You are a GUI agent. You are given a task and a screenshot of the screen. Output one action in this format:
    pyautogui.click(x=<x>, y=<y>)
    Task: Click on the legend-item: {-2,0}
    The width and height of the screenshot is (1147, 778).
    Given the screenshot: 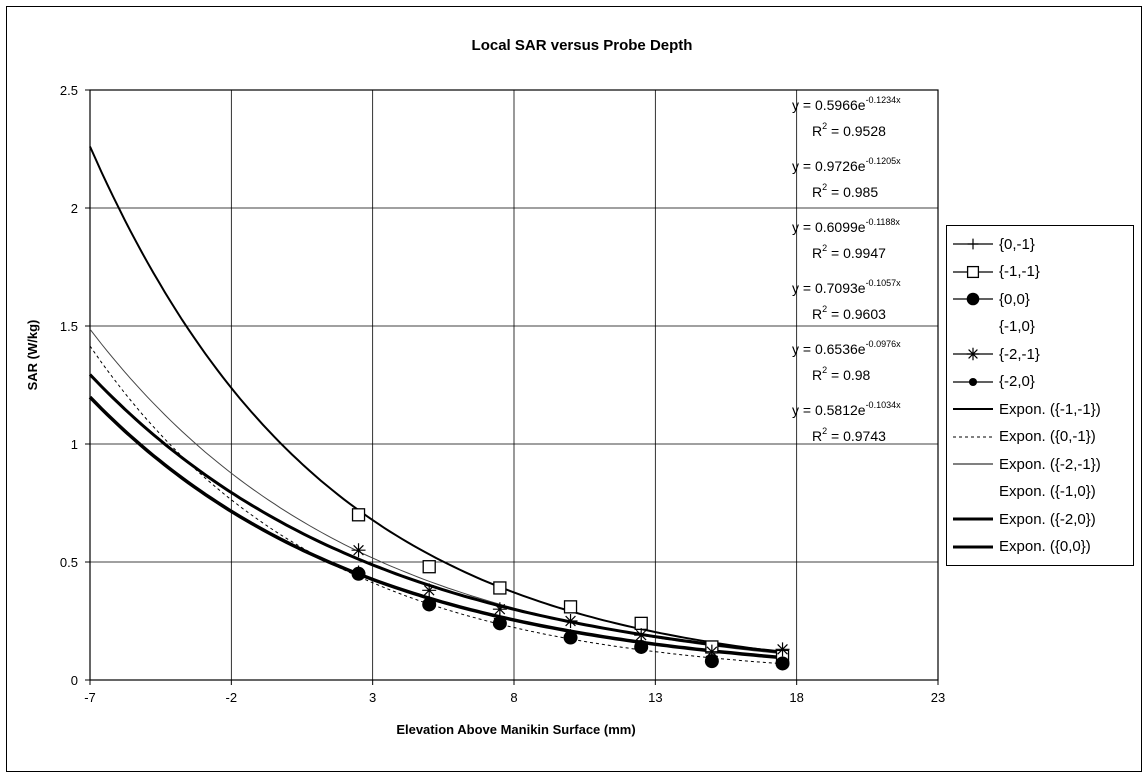 What is the action you would take?
    pyautogui.click(x=991, y=382)
    